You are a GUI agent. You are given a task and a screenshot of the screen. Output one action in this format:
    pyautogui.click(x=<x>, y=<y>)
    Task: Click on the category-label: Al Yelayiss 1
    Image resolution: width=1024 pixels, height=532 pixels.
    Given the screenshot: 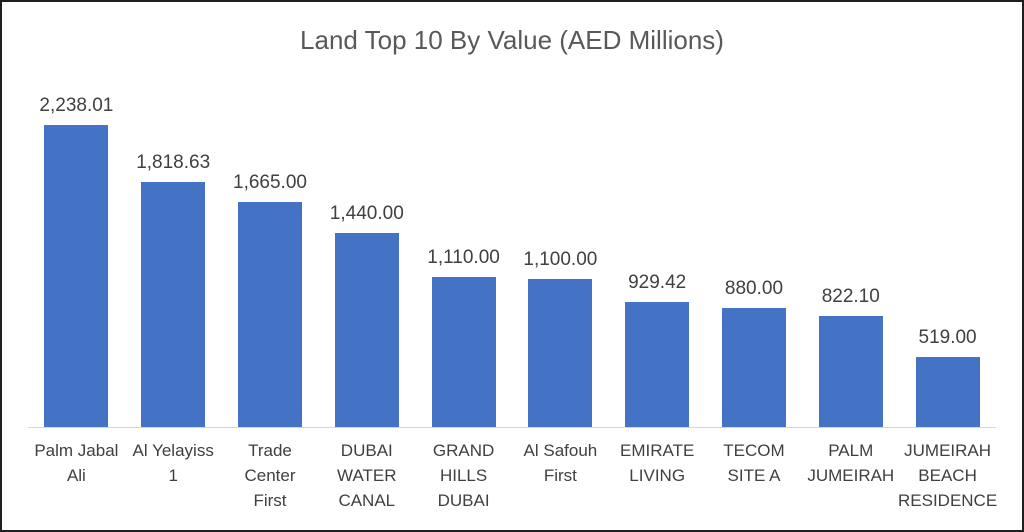 What is the action you would take?
    pyautogui.click(x=173, y=463)
    